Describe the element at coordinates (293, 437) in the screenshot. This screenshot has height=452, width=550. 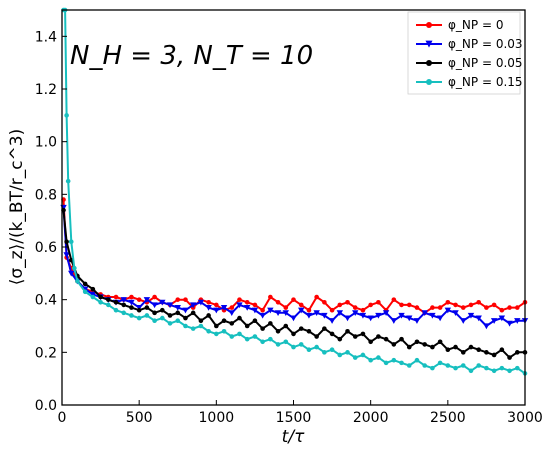
I see `x-axis-label: t/τ` at that location.